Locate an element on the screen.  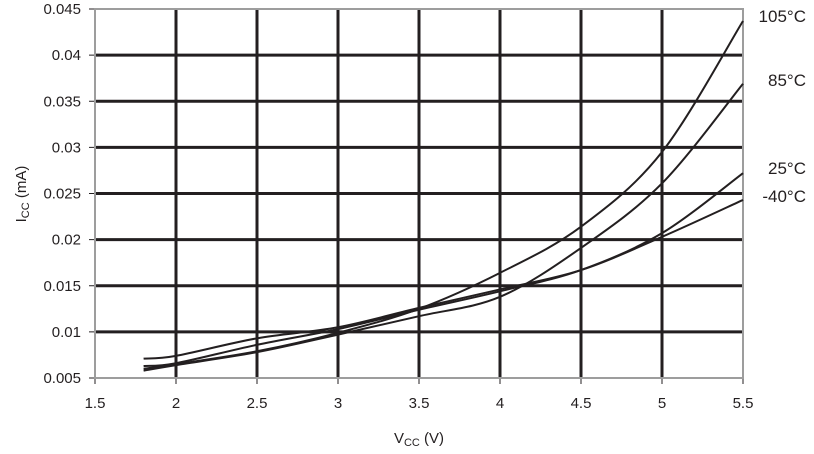
y-tick-label: 0.015 is located at coordinates (62, 286).